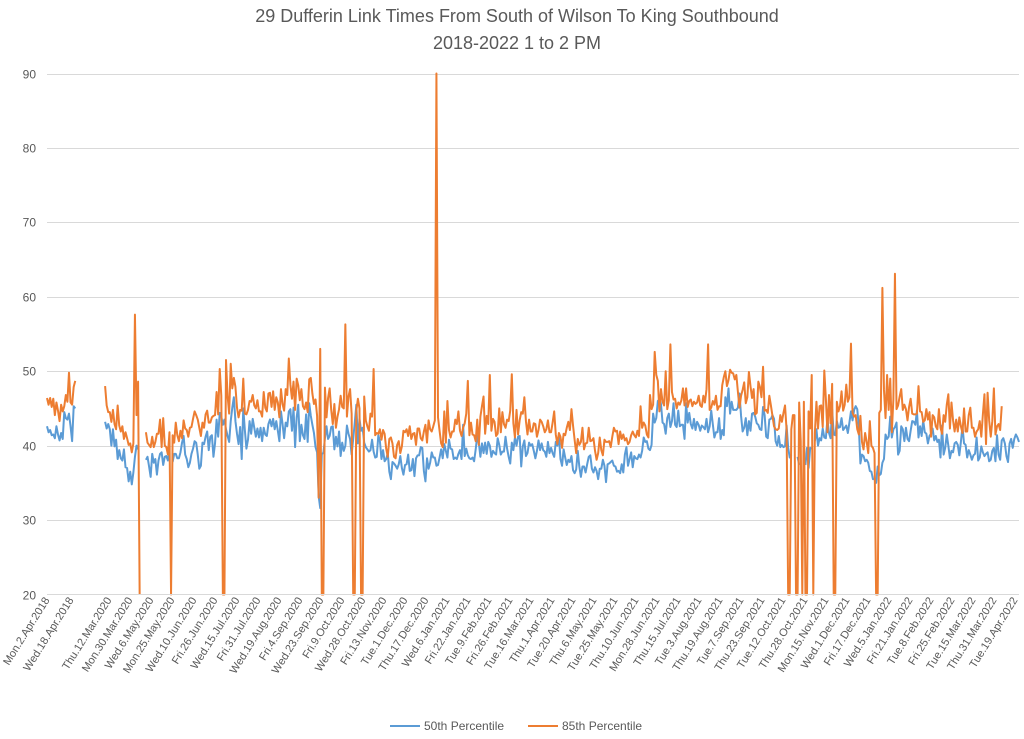 This screenshot has height=739, width=1024. I want to click on legend-label-85th: 85th Percentile, so click(602, 726).